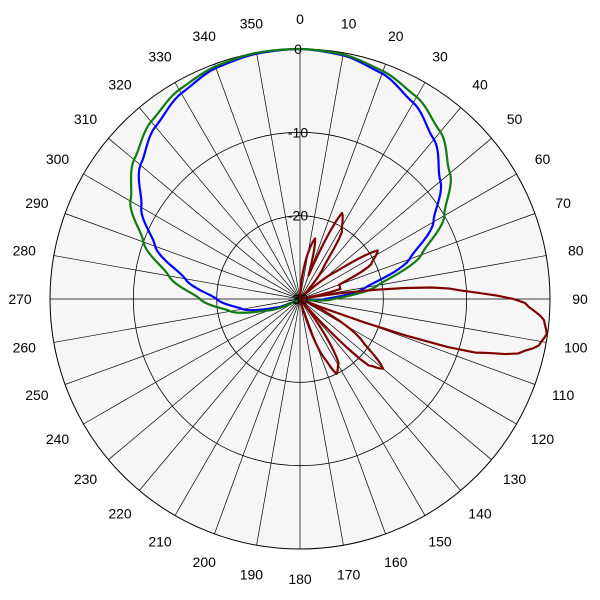  What do you see at coordinates (480, 513) in the screenshot?
I see `angle-tick-label: 140` at bounding box center [480, 513].